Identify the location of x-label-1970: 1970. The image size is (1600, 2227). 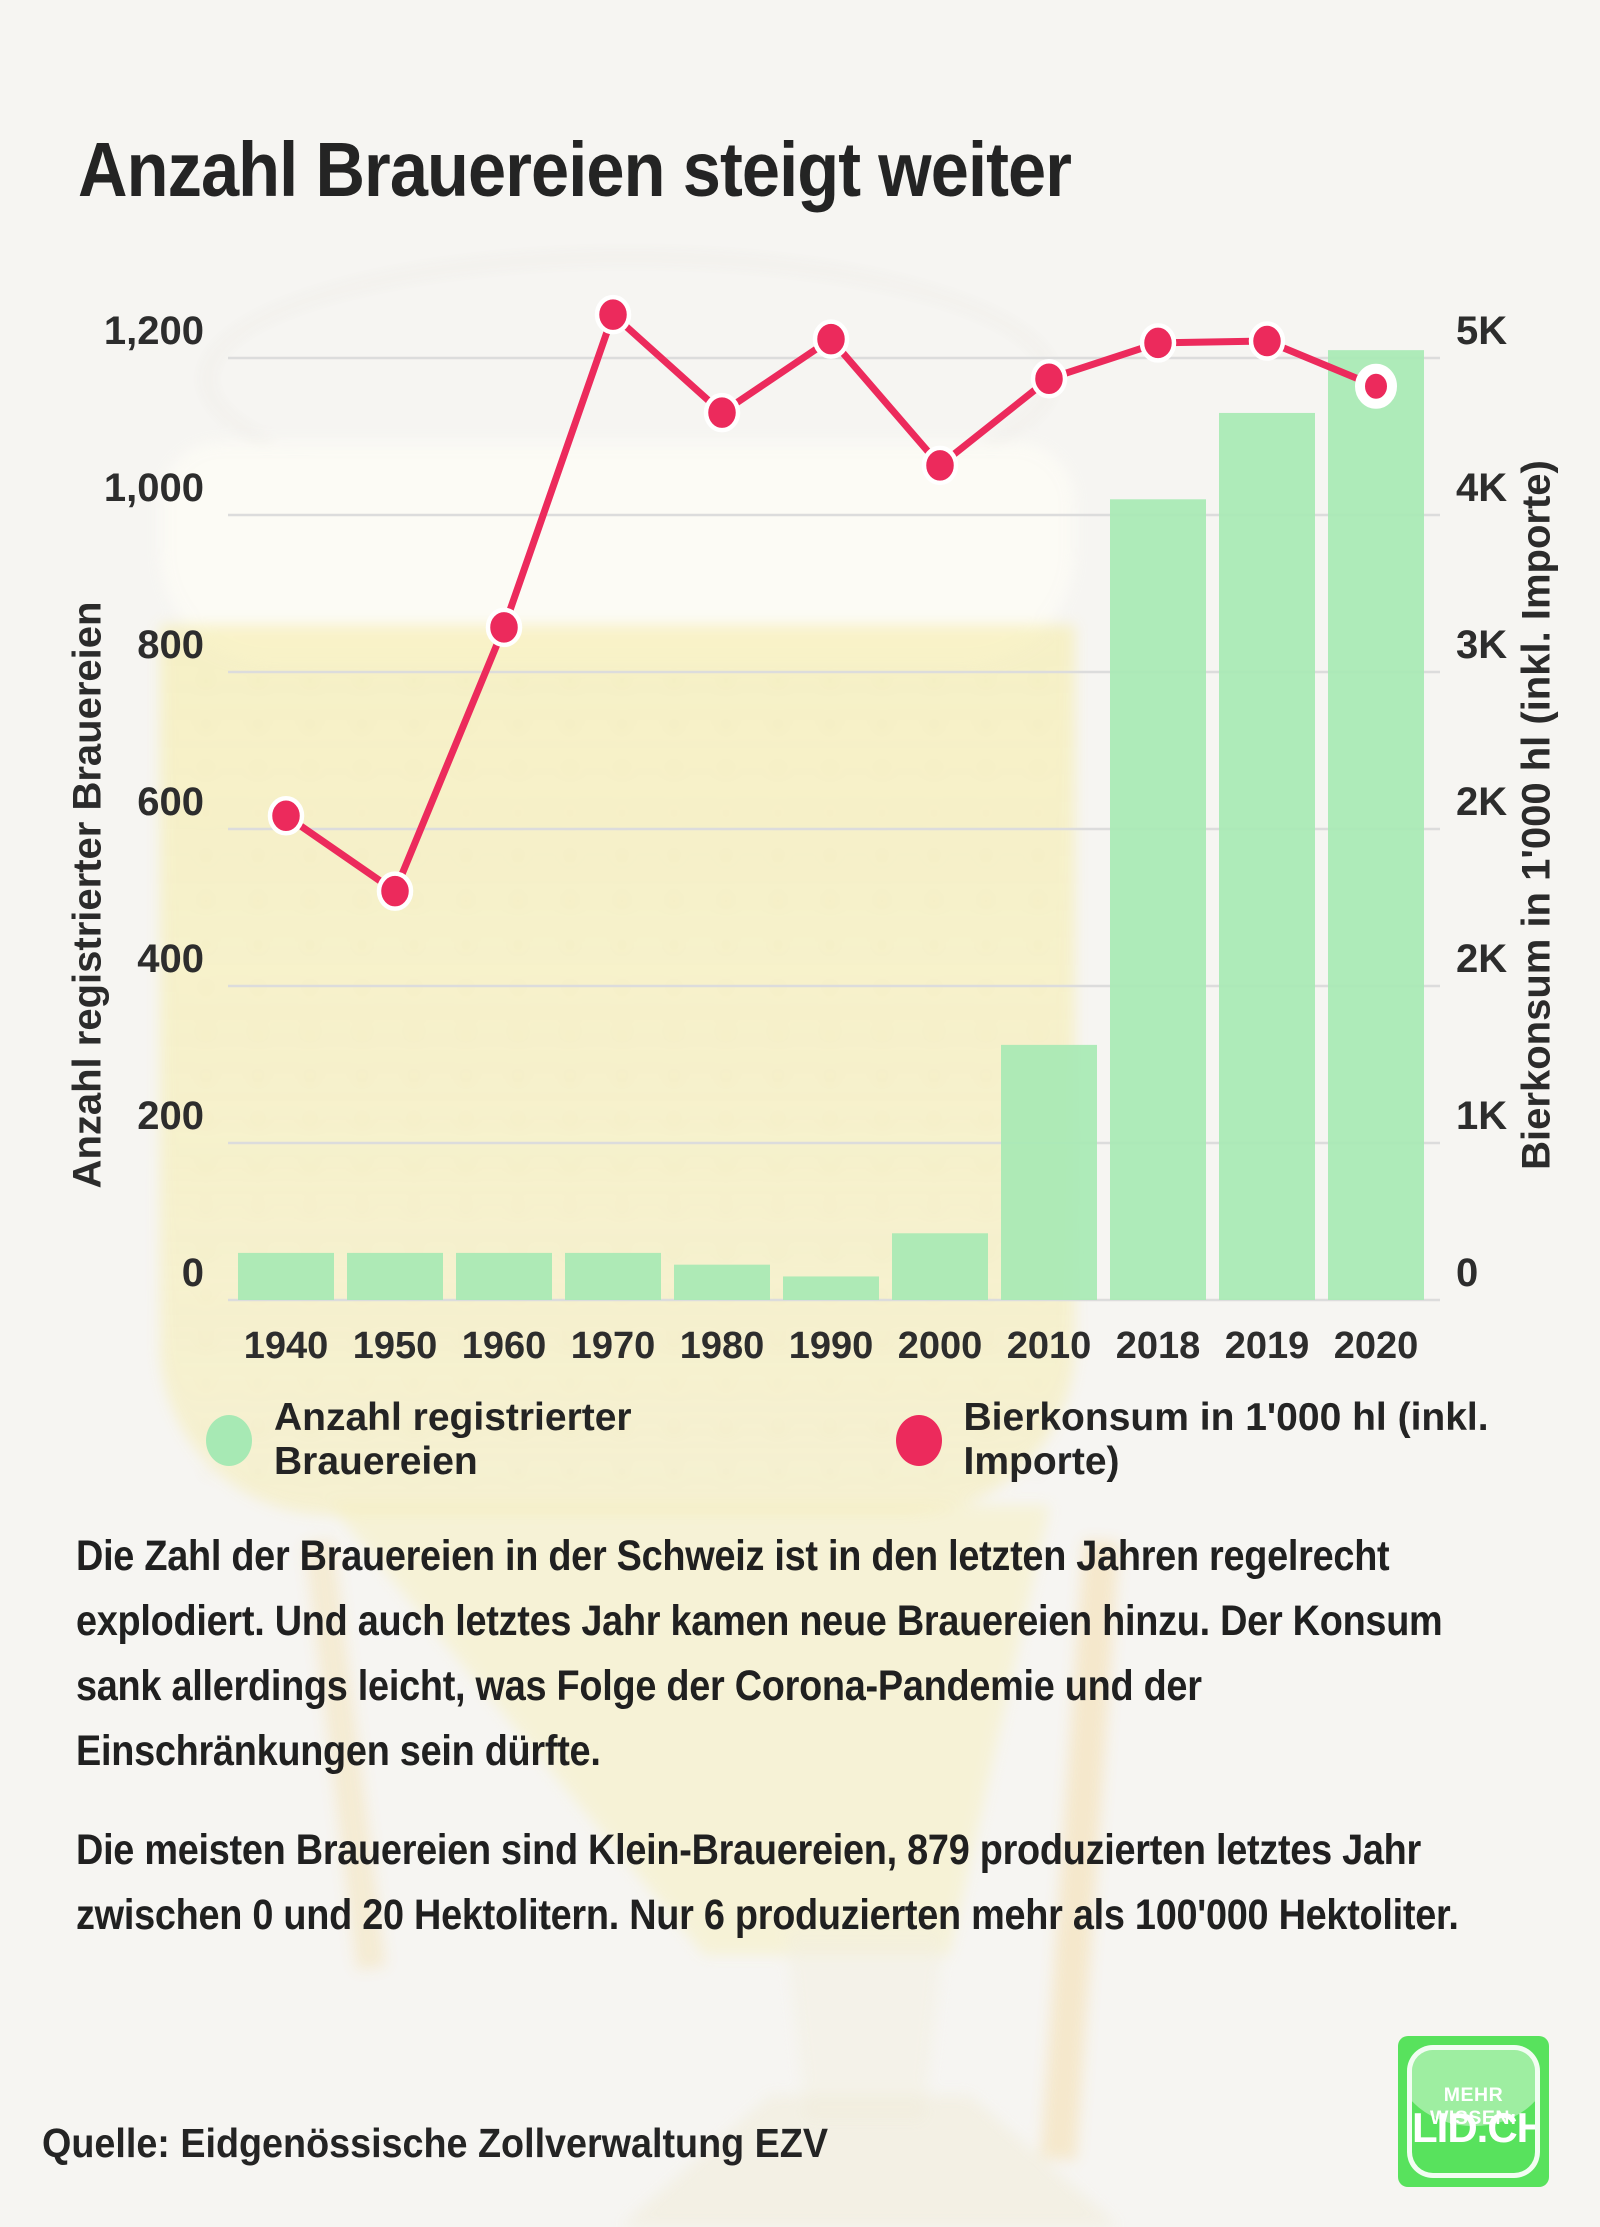
(613, 1346).